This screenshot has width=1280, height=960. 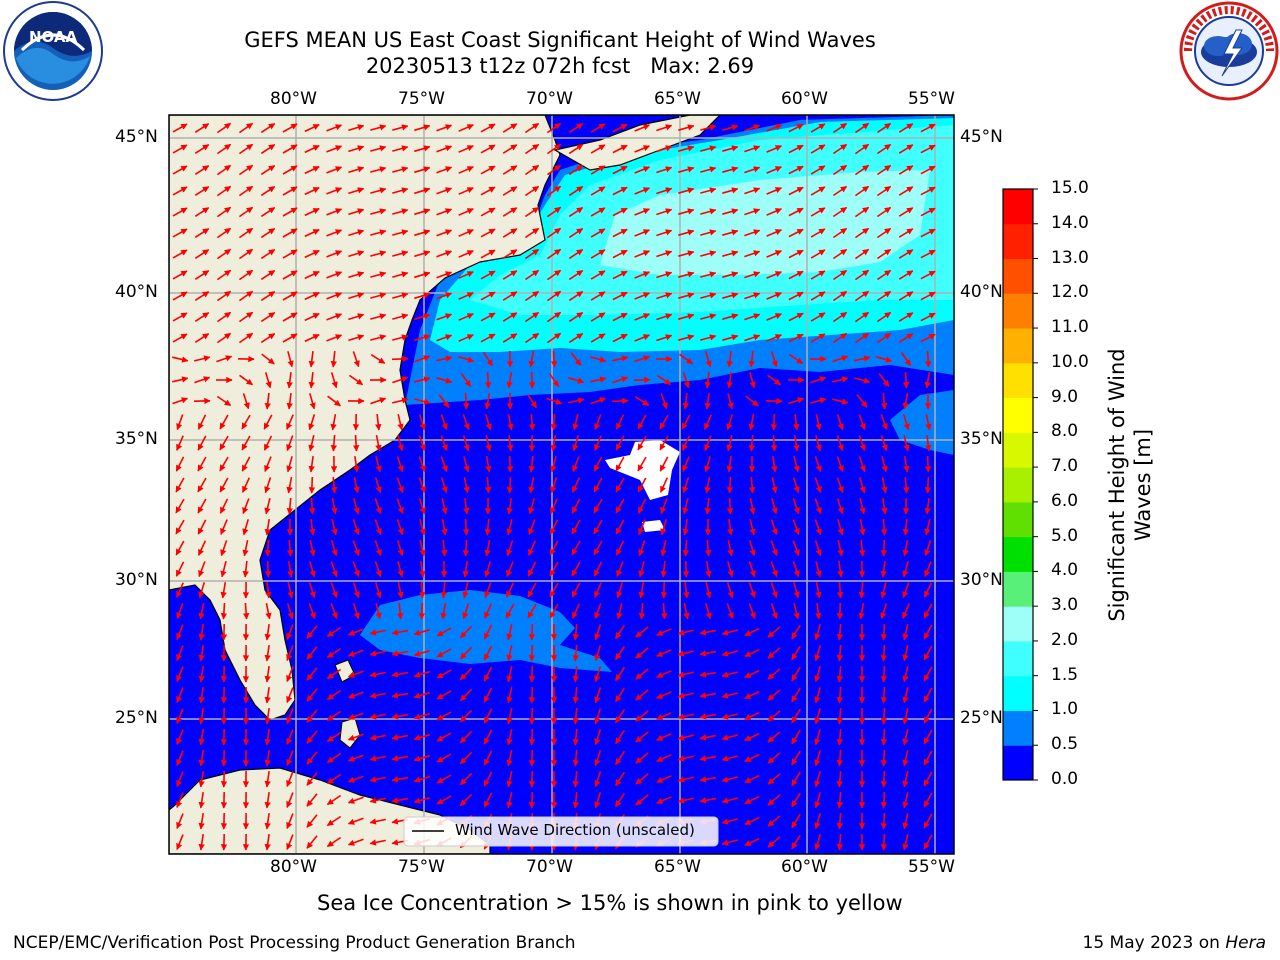 I want to click on colorbar-tick-label: 4.0, so click(x=1065, y=570).